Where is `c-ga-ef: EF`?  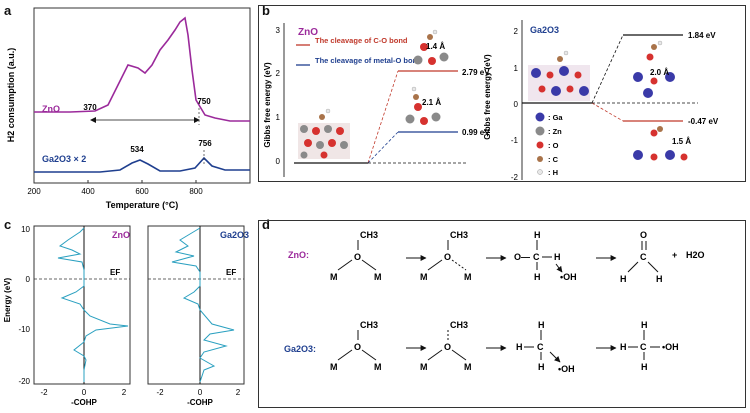 c-ga-ef: EF is located at coordinates (231, 272).